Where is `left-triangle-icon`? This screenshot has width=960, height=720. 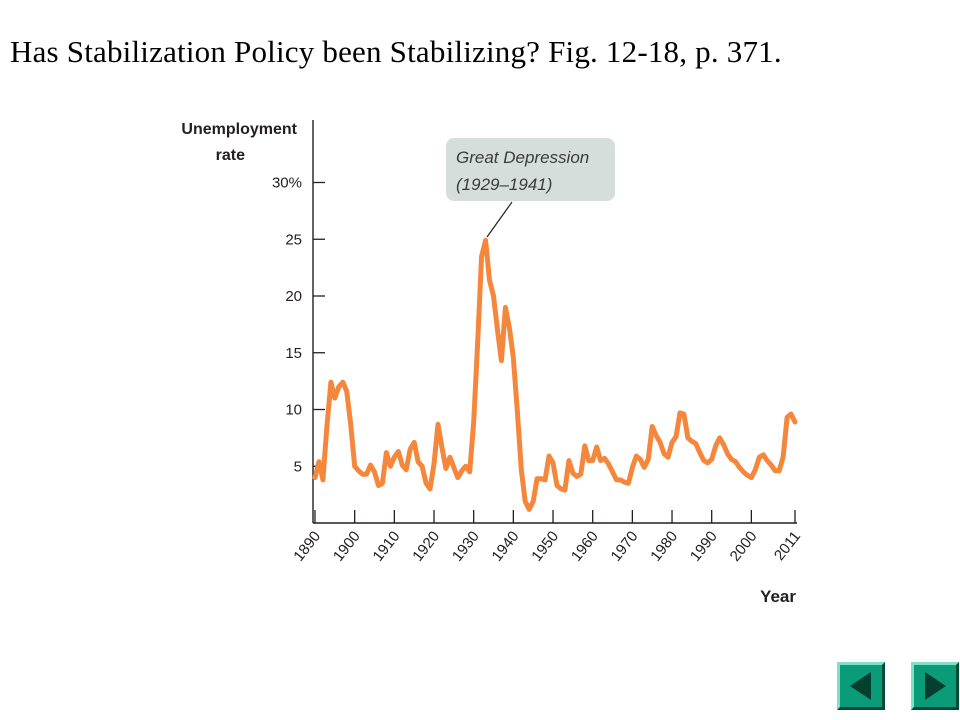 left-triangle-icon is located at coordinates (860, 686).